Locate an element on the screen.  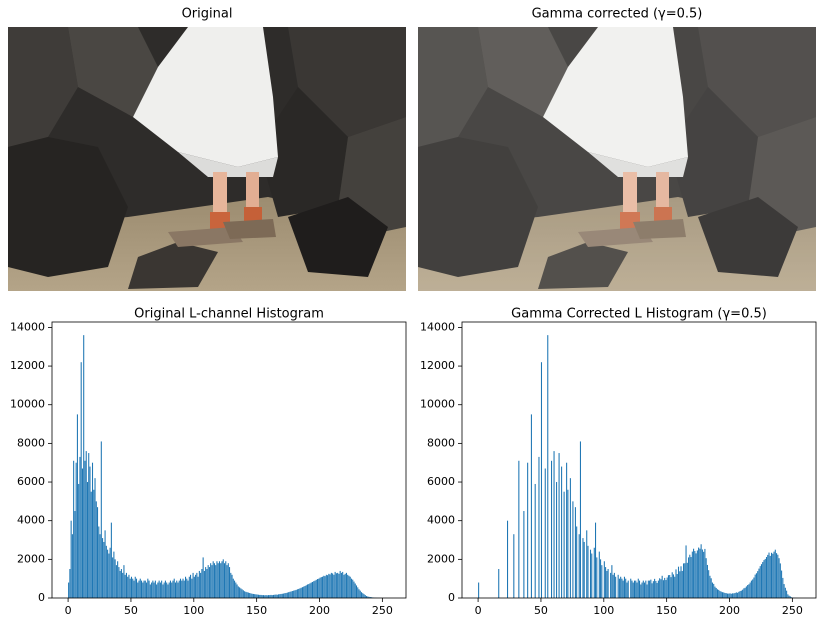
chart-title: Original L-channel Histogram is located at coordinates (229, 314).